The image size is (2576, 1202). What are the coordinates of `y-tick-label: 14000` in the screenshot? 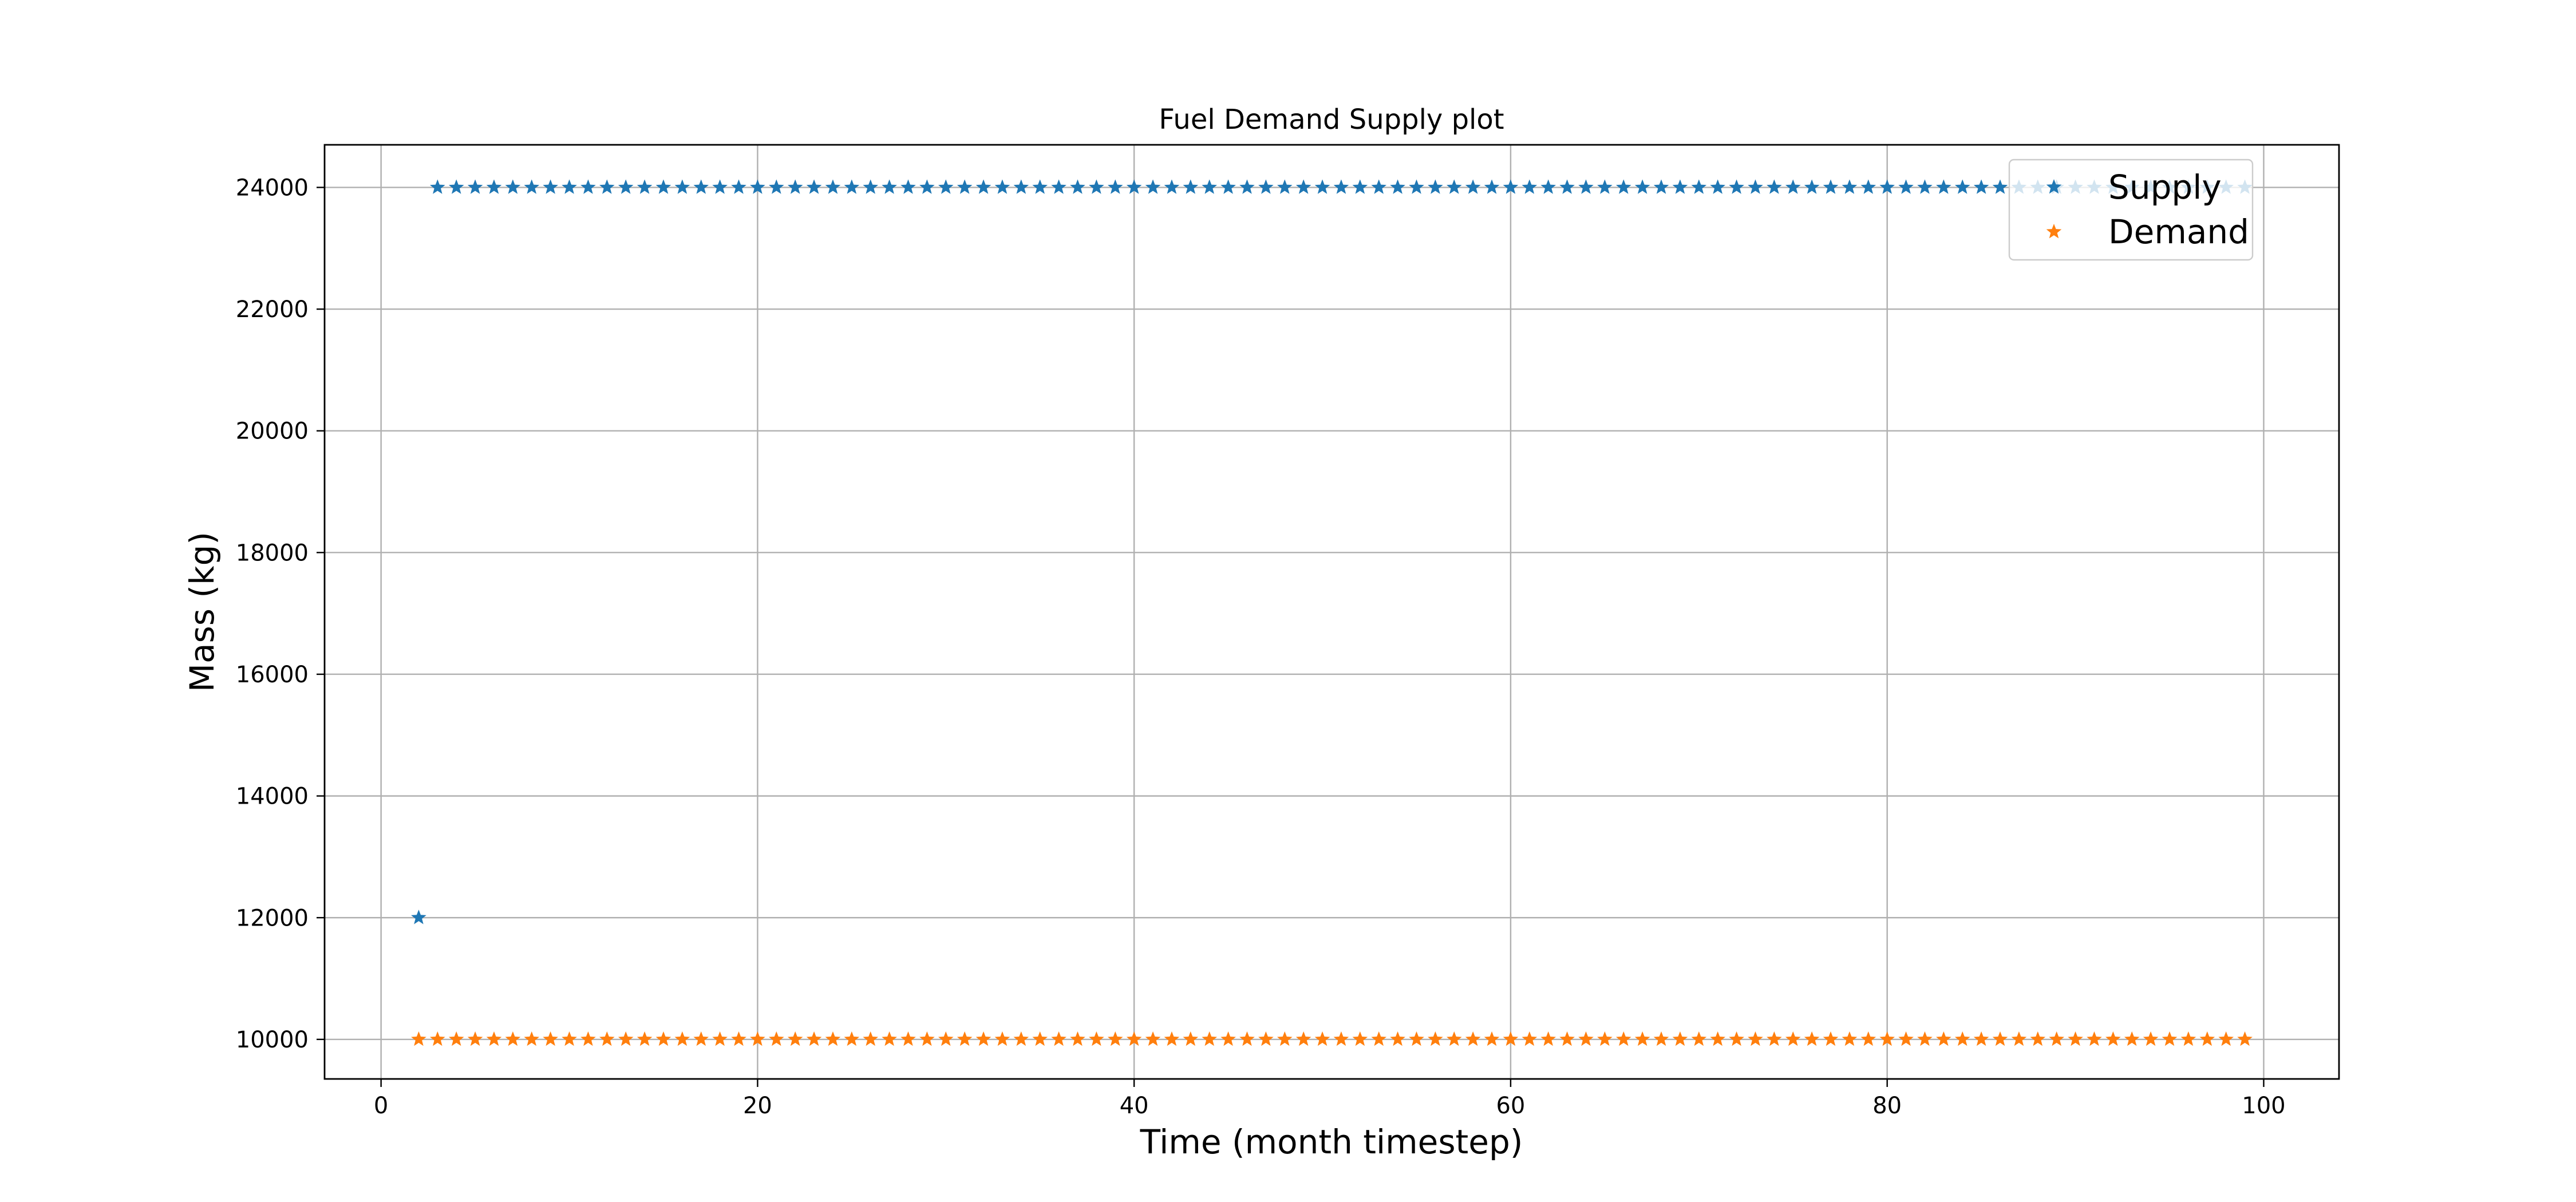 It's located at (272, 797).